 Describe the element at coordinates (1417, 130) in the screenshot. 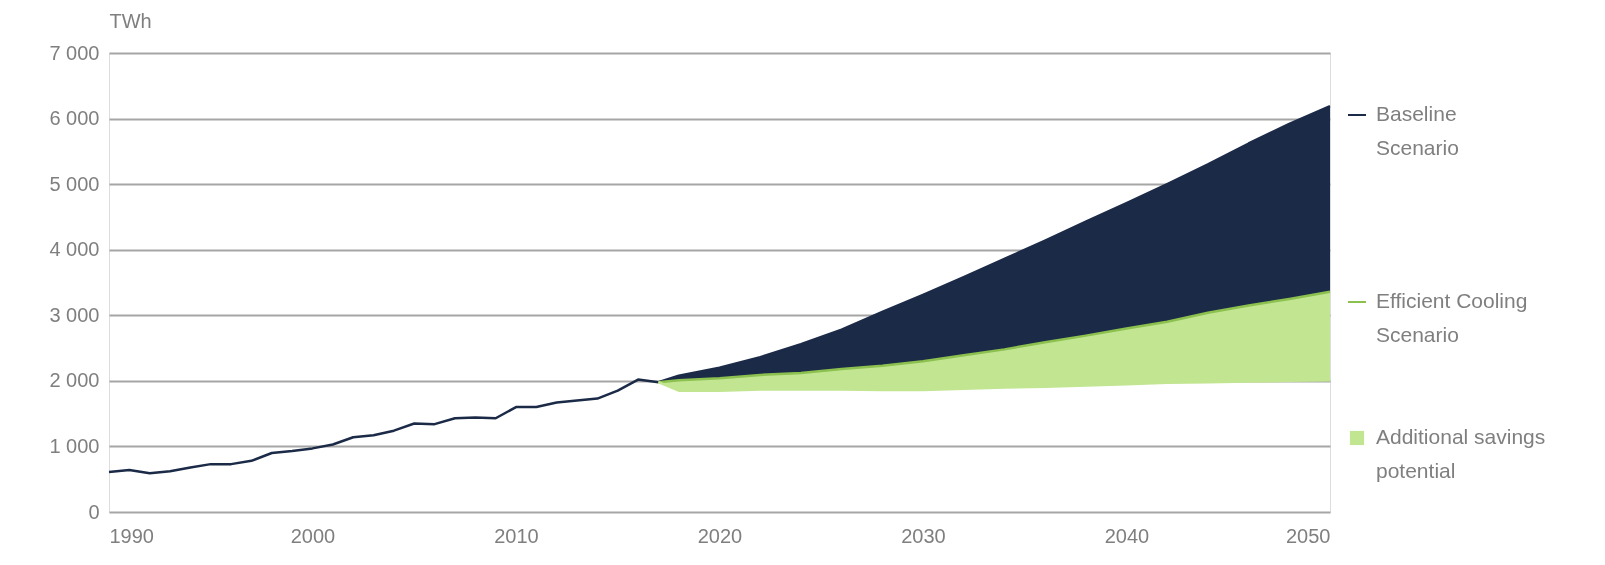

I see `legend-label: Baseline Scenario` at that location.